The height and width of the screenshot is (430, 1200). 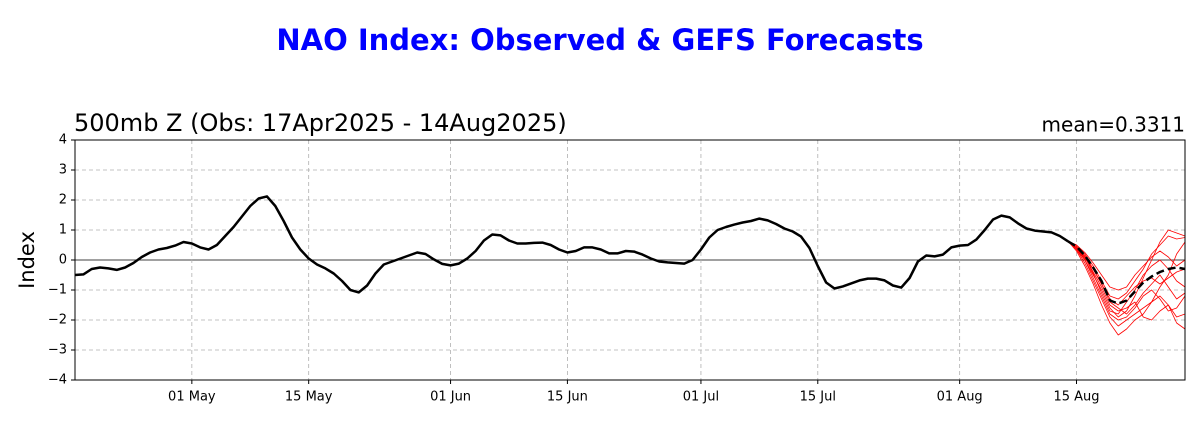 I want to click on x-tick-label: 01 Jul, so click(x=701, y=397).